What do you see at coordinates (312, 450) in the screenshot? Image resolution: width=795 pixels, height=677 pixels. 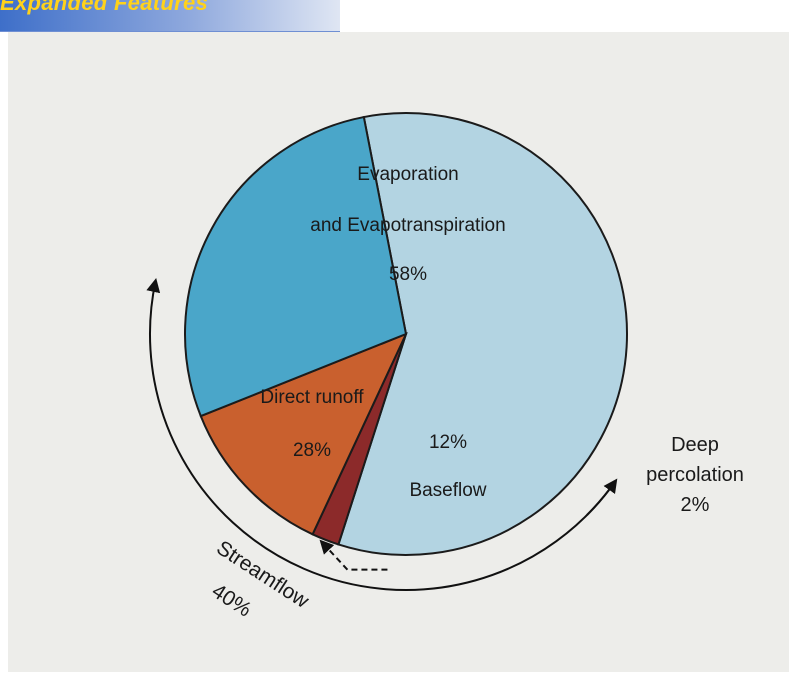 I see `slice-label-direct-runoff-2: 28%` at bounding box center [312, 450].